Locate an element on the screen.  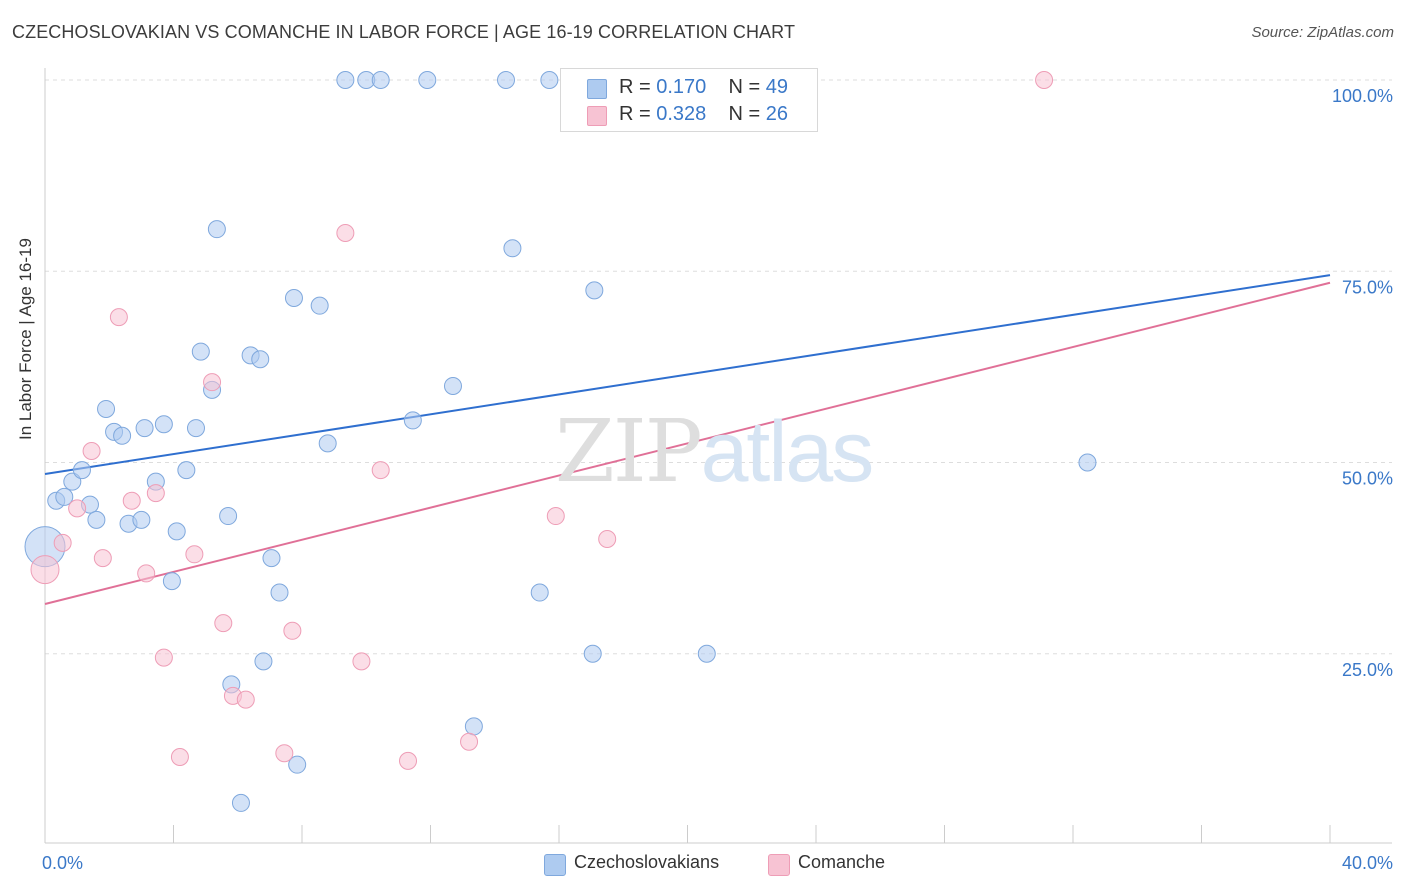
legend-n-value: 49 is located at coordinates (777, 87).